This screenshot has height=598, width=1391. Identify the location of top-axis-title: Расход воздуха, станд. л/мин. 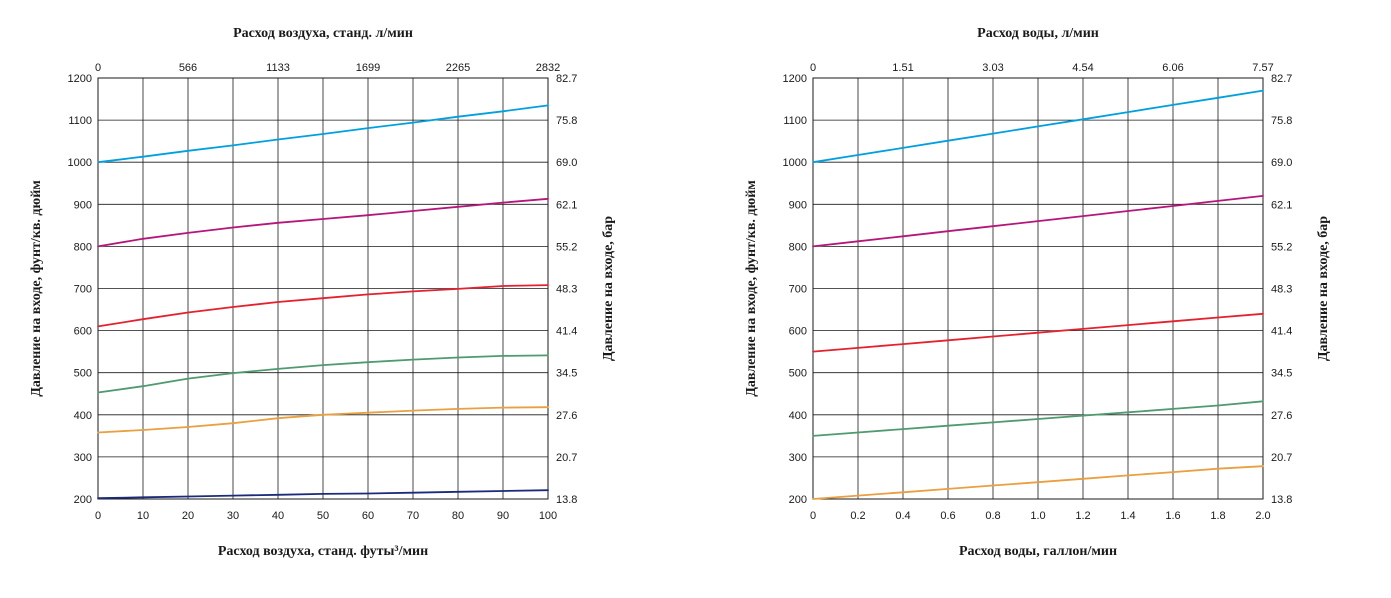
(323, 33).